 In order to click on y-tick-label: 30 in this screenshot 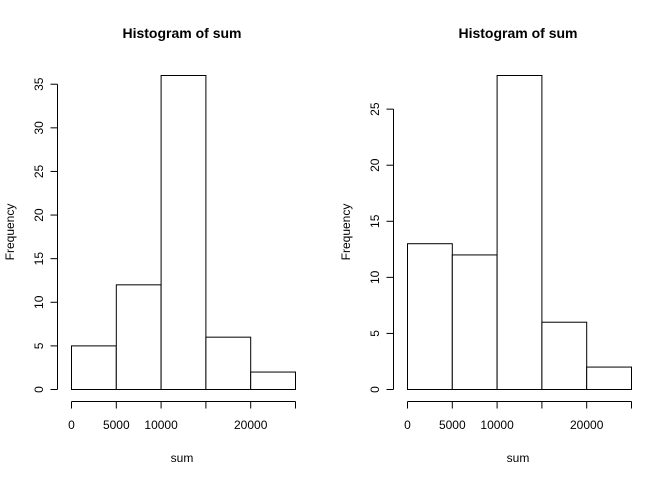, I will do `click(39, 128)`.